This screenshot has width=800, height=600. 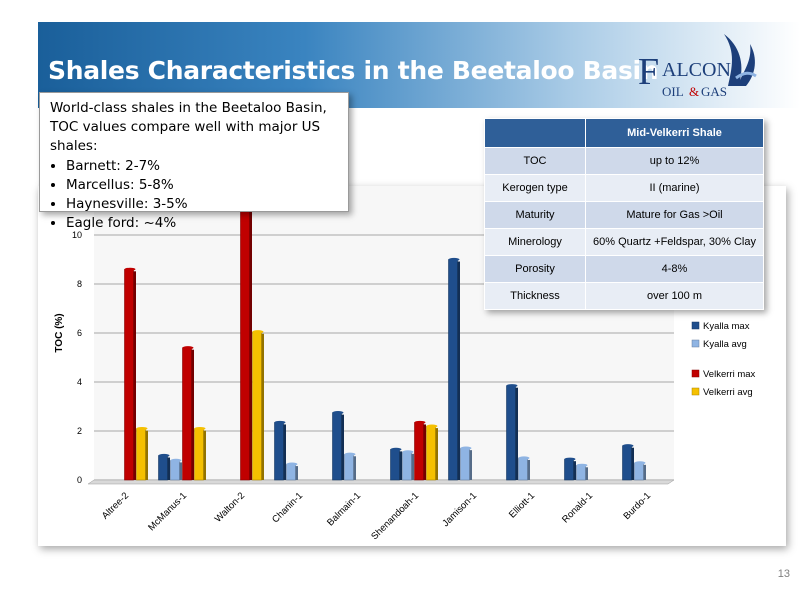 I want to click on falcon-logo: F ALCON OIL & GAS, so click(x=697, y=66).